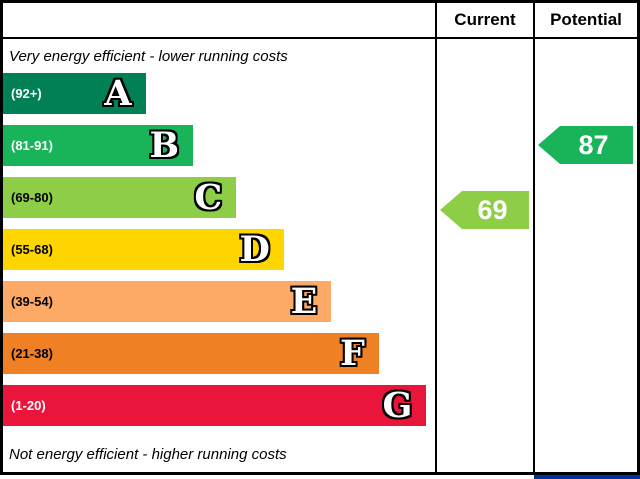 This screenshot has width=640, height=479. Describe the element at coordinates (215, 405) in the screenshot. I see `band-bar-g: (1-20) G` at that location.